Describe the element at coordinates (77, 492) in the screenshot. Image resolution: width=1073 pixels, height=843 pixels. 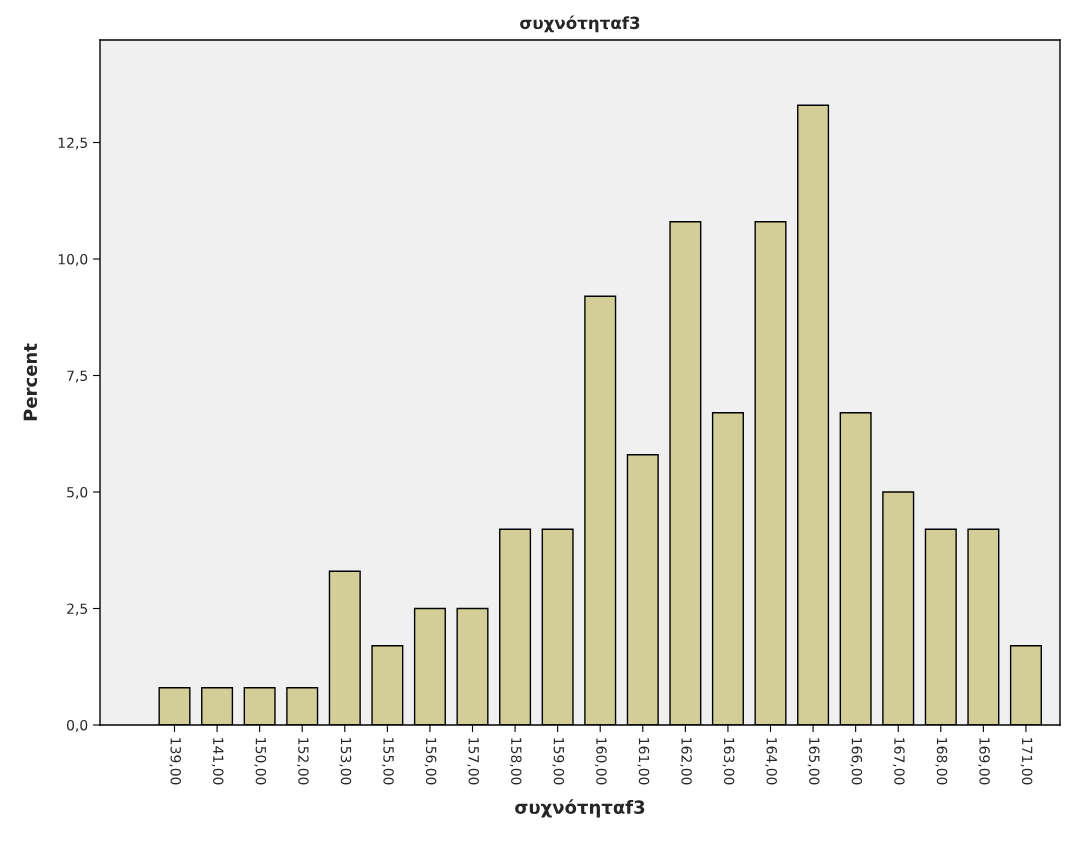
I see `y-tick-label: 5,0` at that location.